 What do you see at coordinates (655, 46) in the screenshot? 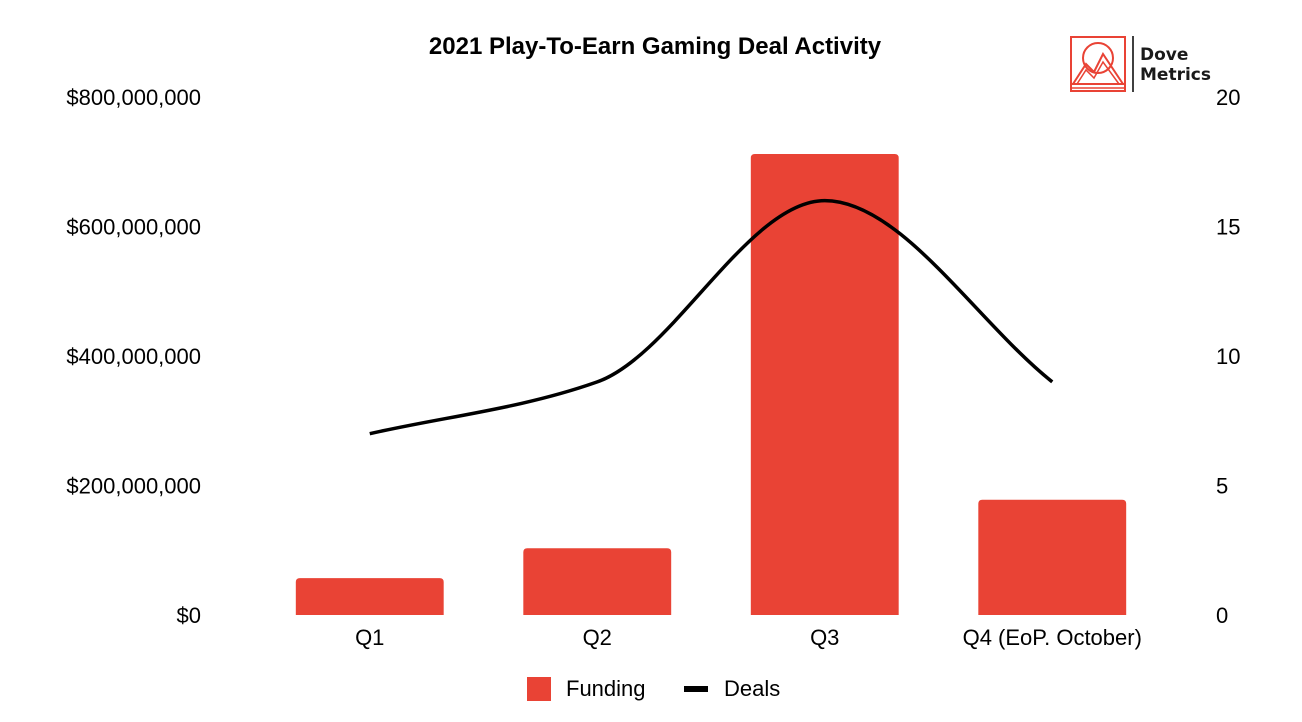
I see `chart-title: 2021 Play-To-Earn Gaming Deal Activity` at bounding box center [655, 46].